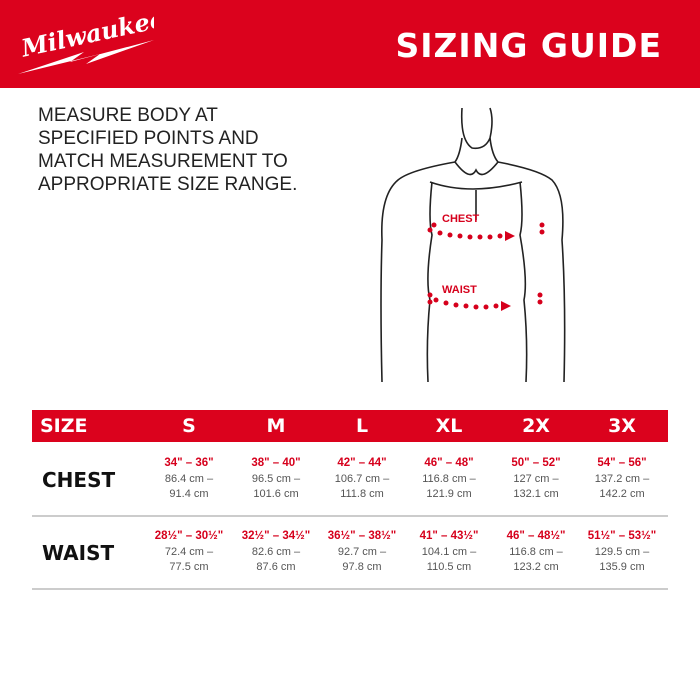 Image resolution: width=700 pixels, height=700 pixels. I want to click on body-figure: CHEST WAIST, so click(470, 245).